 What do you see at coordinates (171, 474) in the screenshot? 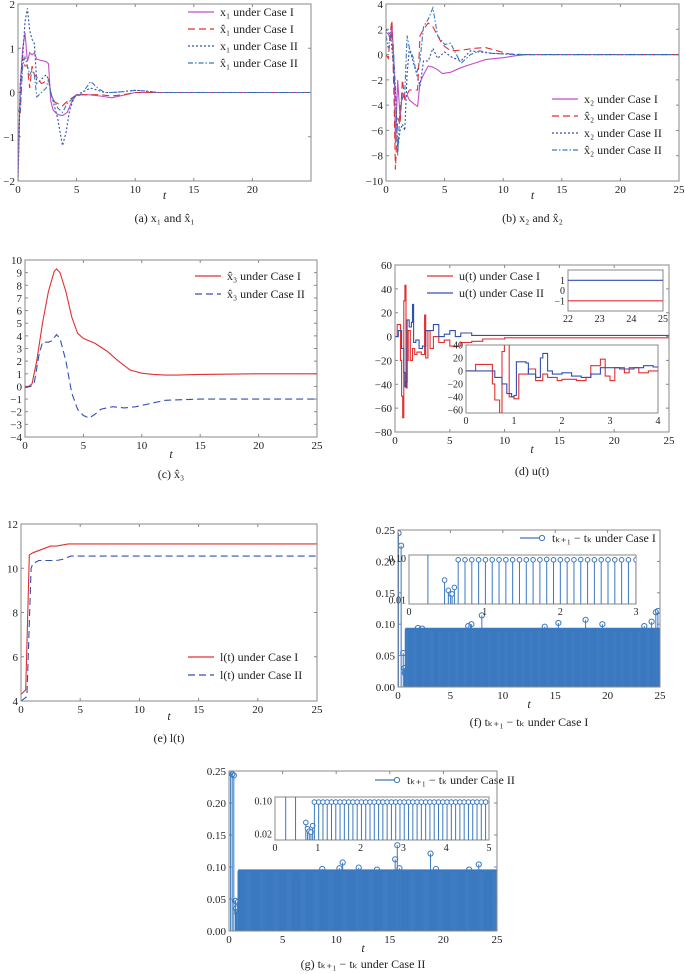
I see `panel-caption: (c) x̂₃` at bounding box center [171, 474].